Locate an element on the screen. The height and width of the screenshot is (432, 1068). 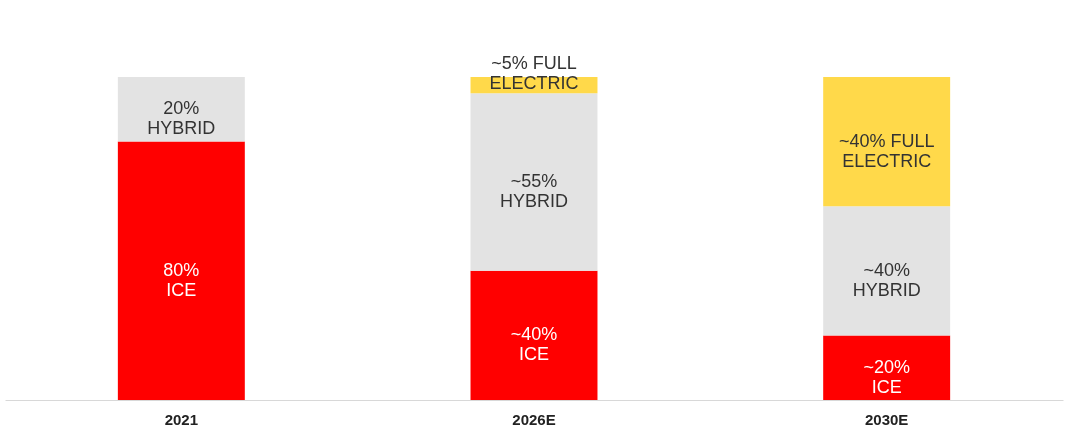
data-label: 20% HYBRID is located at coordinates (181, 118).